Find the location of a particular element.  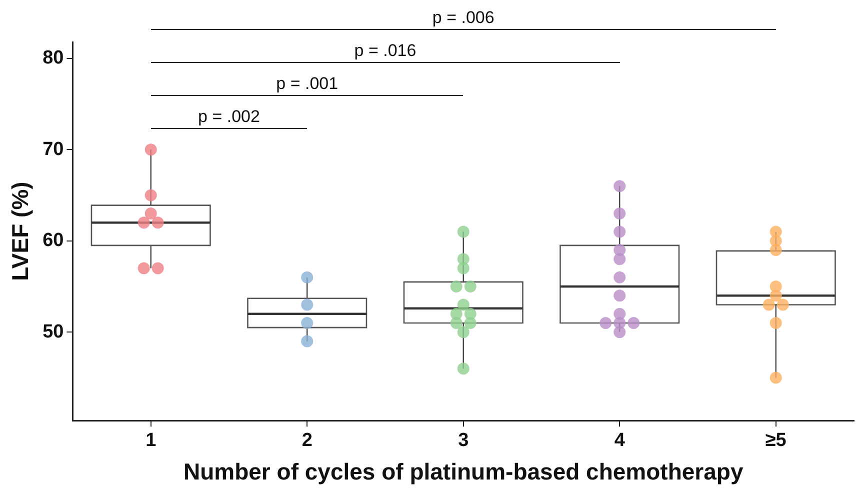

x-axis-title: Number of cycles of platinum-based chemotherapy is located at coordinates (463, 471).